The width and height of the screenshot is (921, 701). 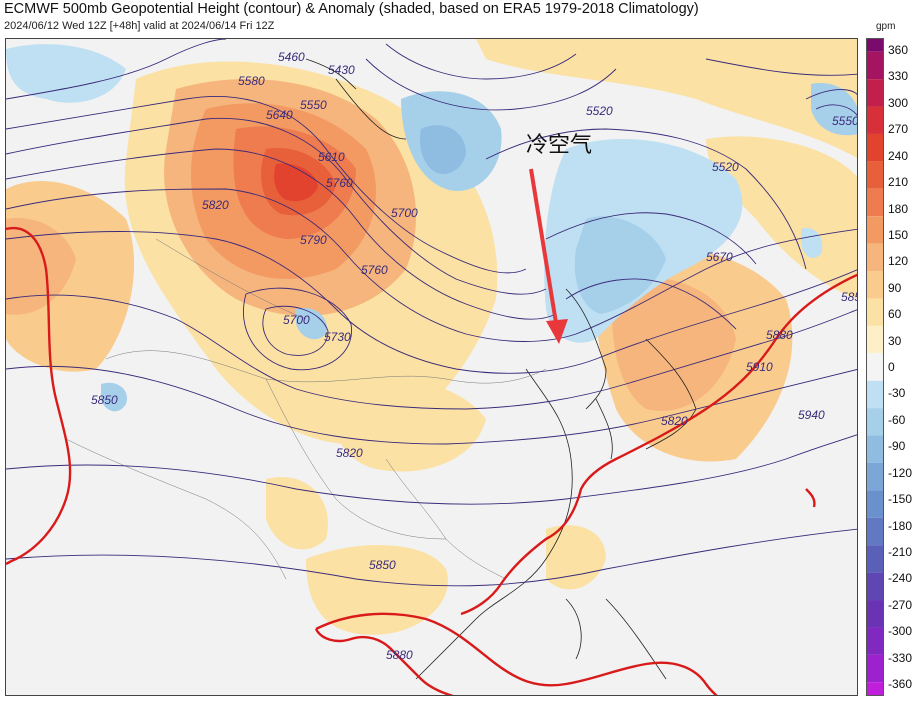 I want to click on colorbar-tick-label: 60, so click(x=895, y=314).